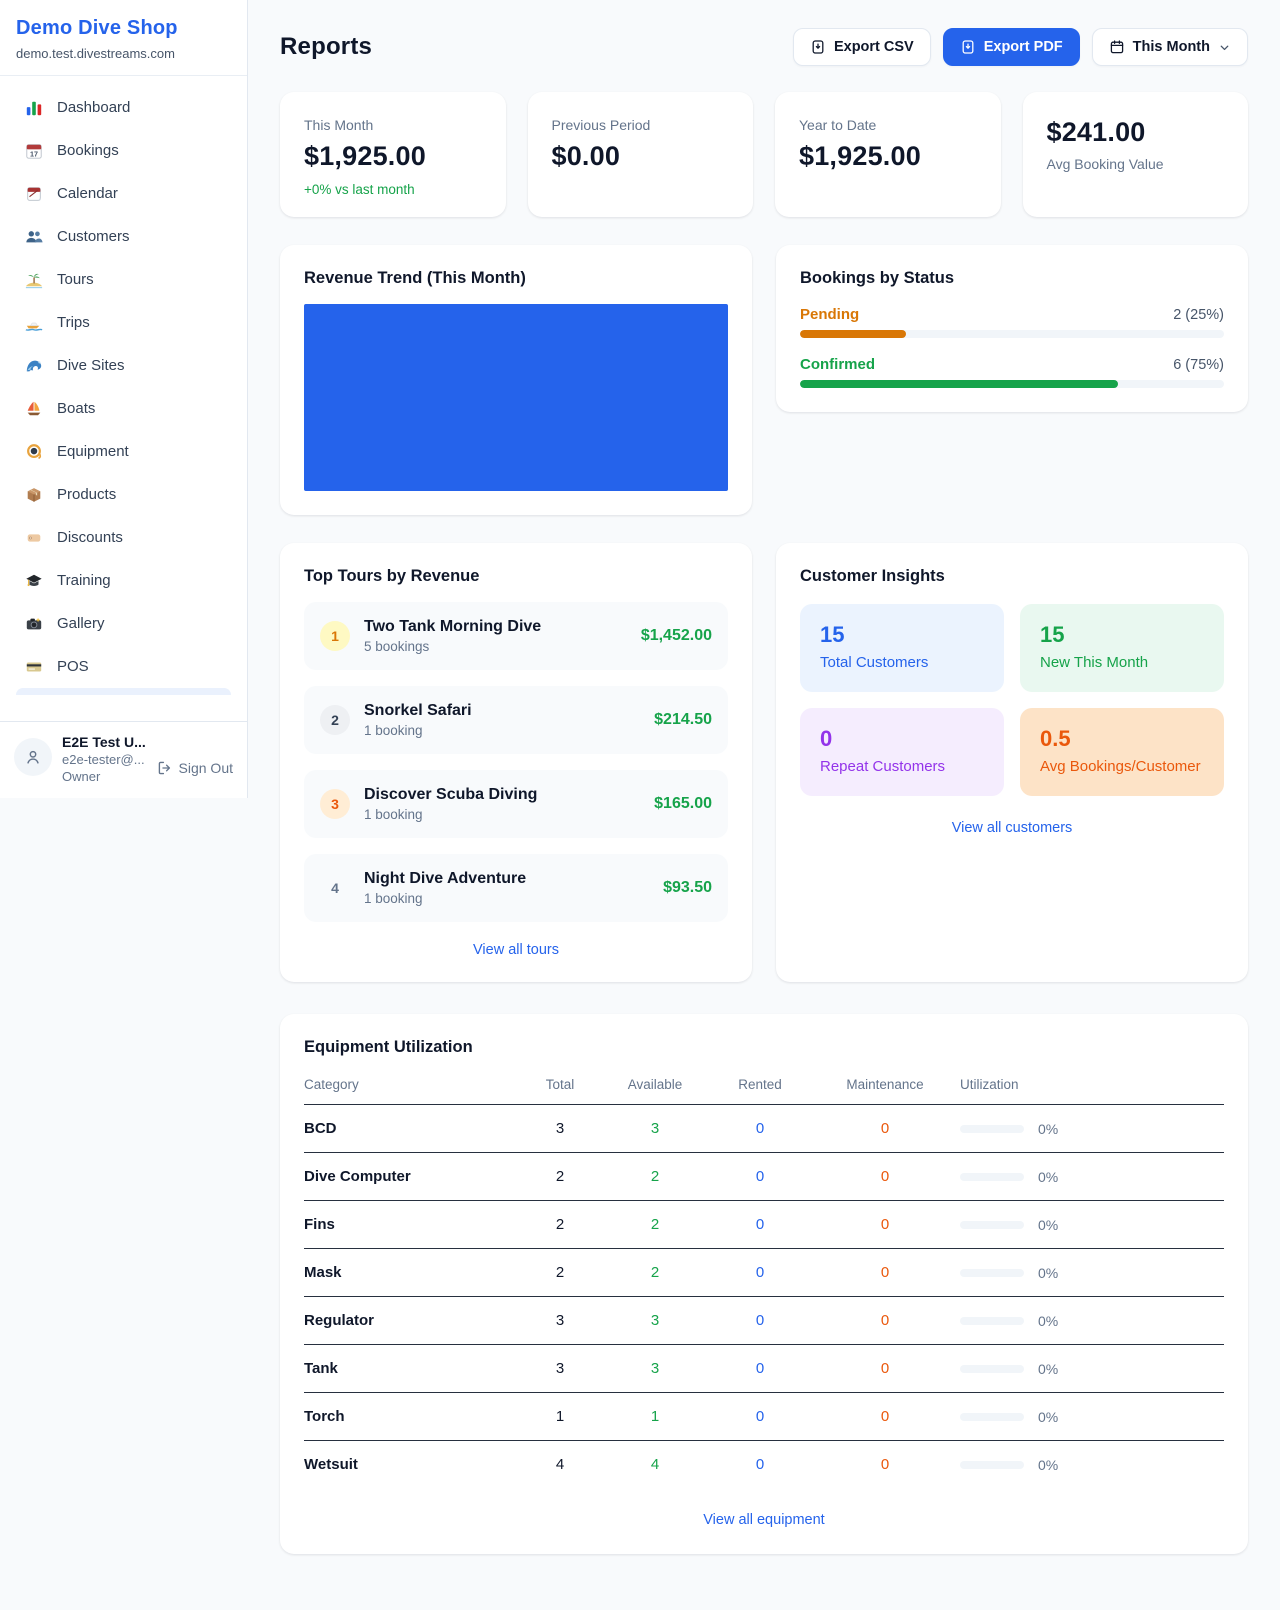 The width and height of the screenshot is (1280, 1610). What do you see at coordinates (764, 1369) in the screenshot?
I see `table-row: Tank 3 3 0 0 0%` at bounding box center [764, 1369].